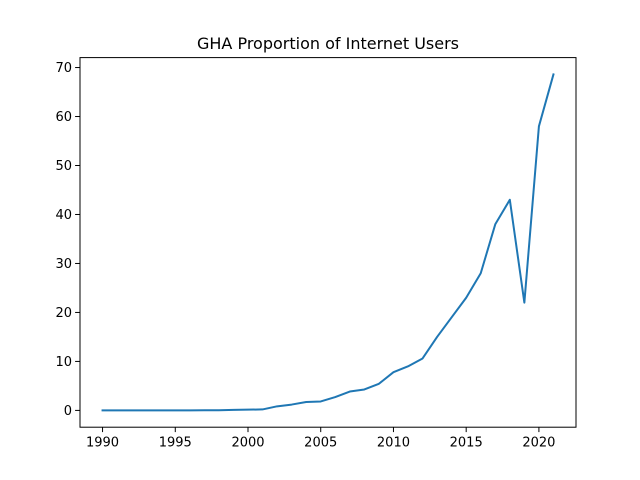 Image resolution: width=640 pixels, height=480 pixels. I want to click on y-tick-label: 10, so click(63, 362).